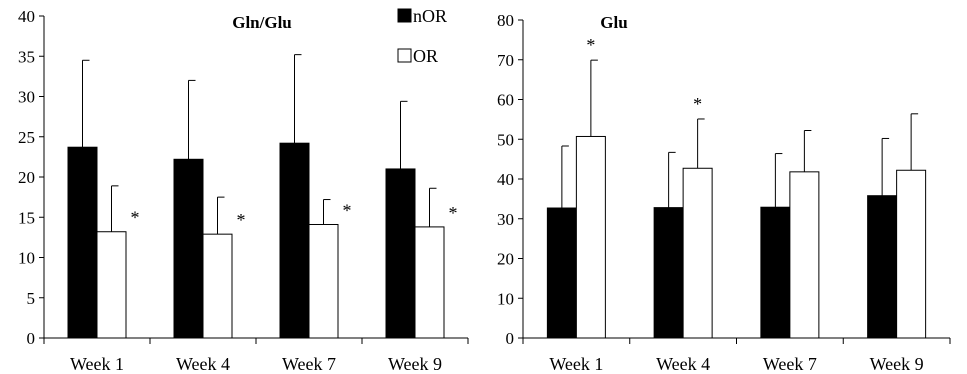 The width and height of the screenshot is (967, 374). Describe the element at coordinates (430, 16) in the screenshot. I see `legend-label-nor: nOR` at that location.